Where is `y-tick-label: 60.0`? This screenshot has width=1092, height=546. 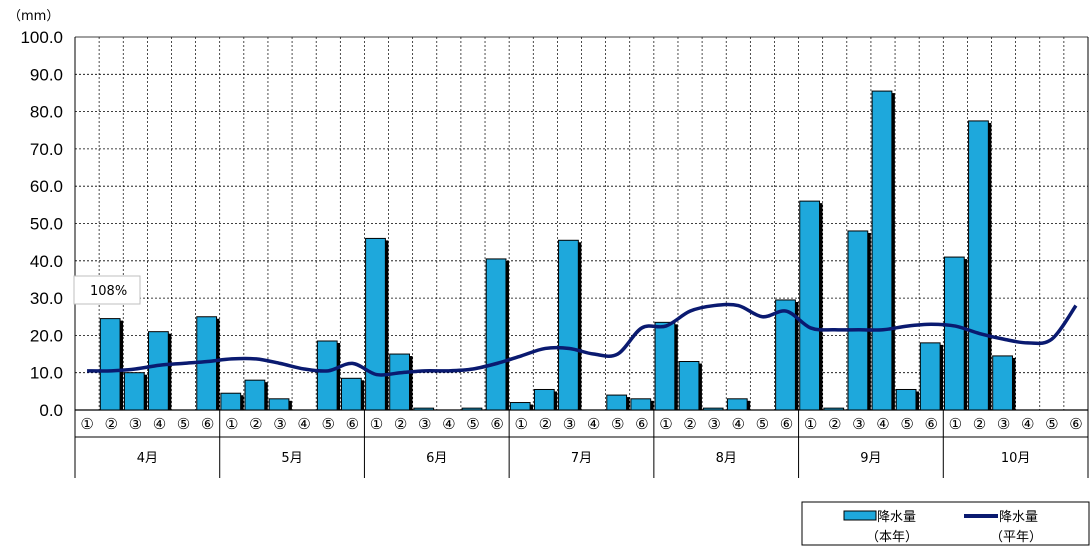 y-tick-label: 60.0 is located at coordinates (46, 186).